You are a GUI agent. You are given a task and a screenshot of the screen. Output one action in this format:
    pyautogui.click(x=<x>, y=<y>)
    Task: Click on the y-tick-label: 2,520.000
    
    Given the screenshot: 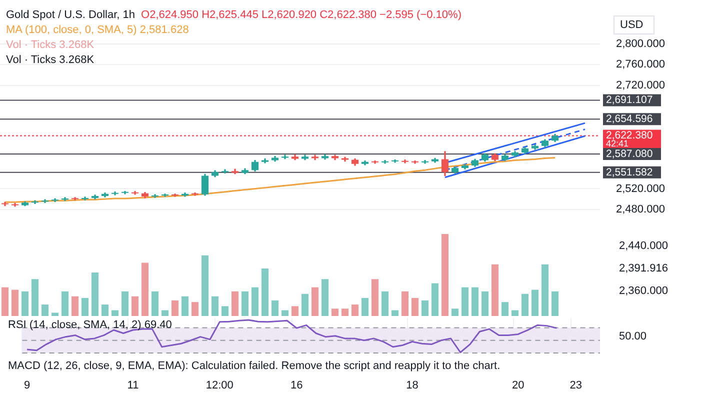 What is the action you would take?
    pyautogui.click(x=640, y=188)
    